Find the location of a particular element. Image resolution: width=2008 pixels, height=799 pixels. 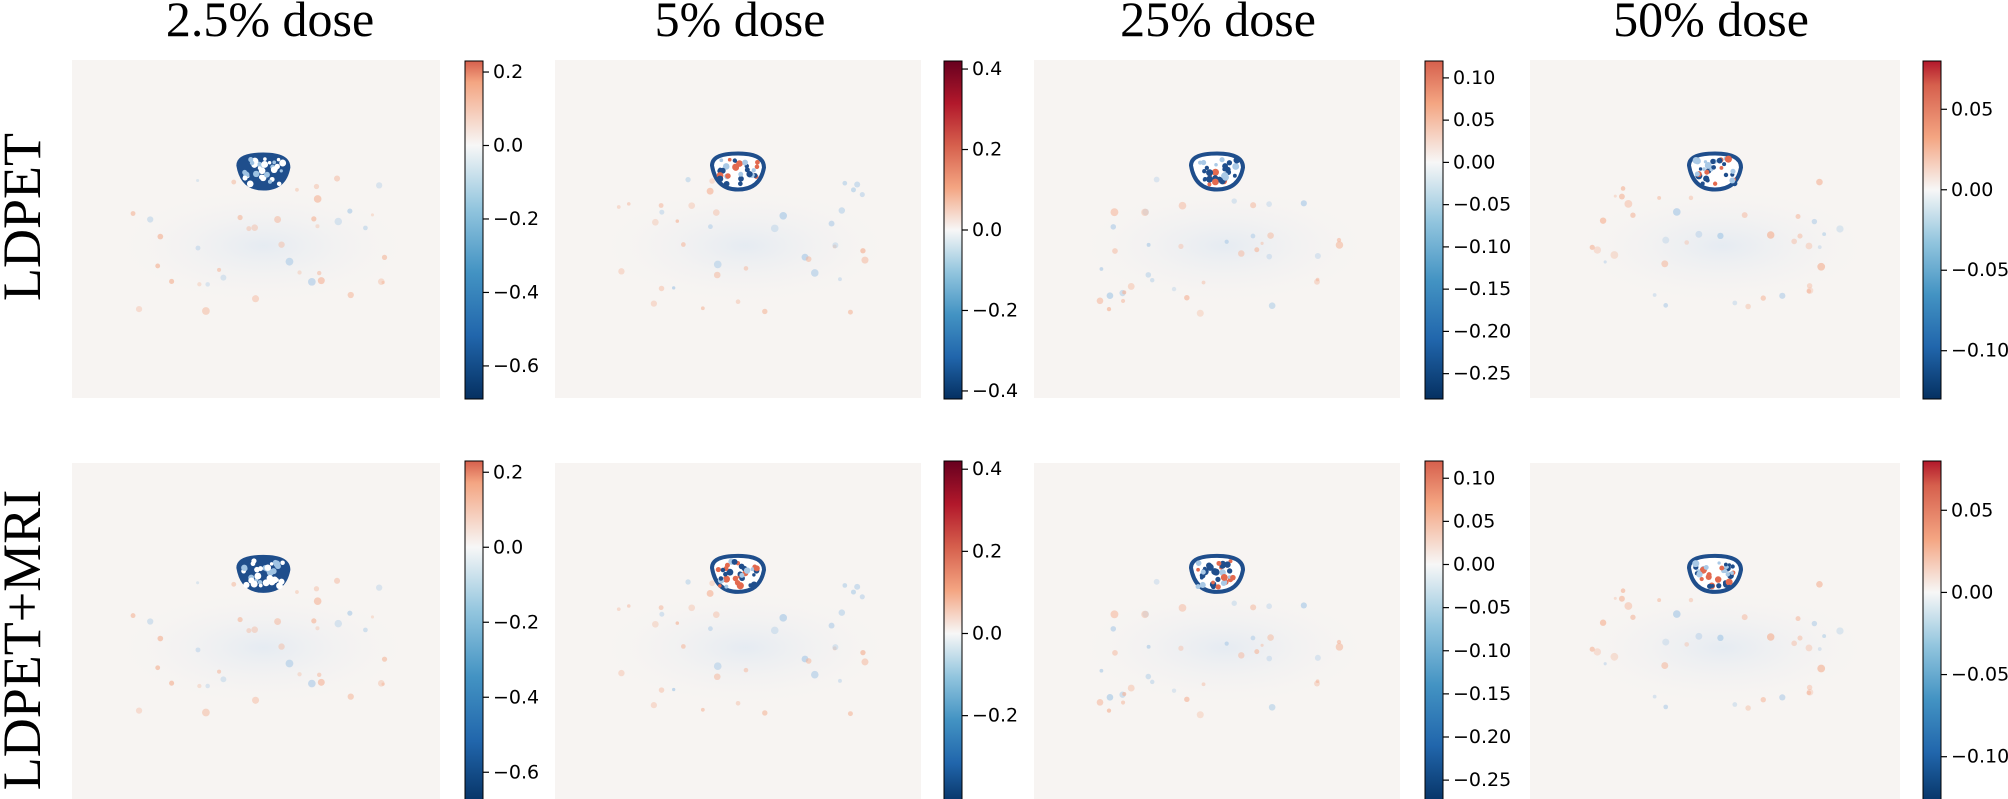

panel-r2-c4 is located at coordinates (1715, 631).